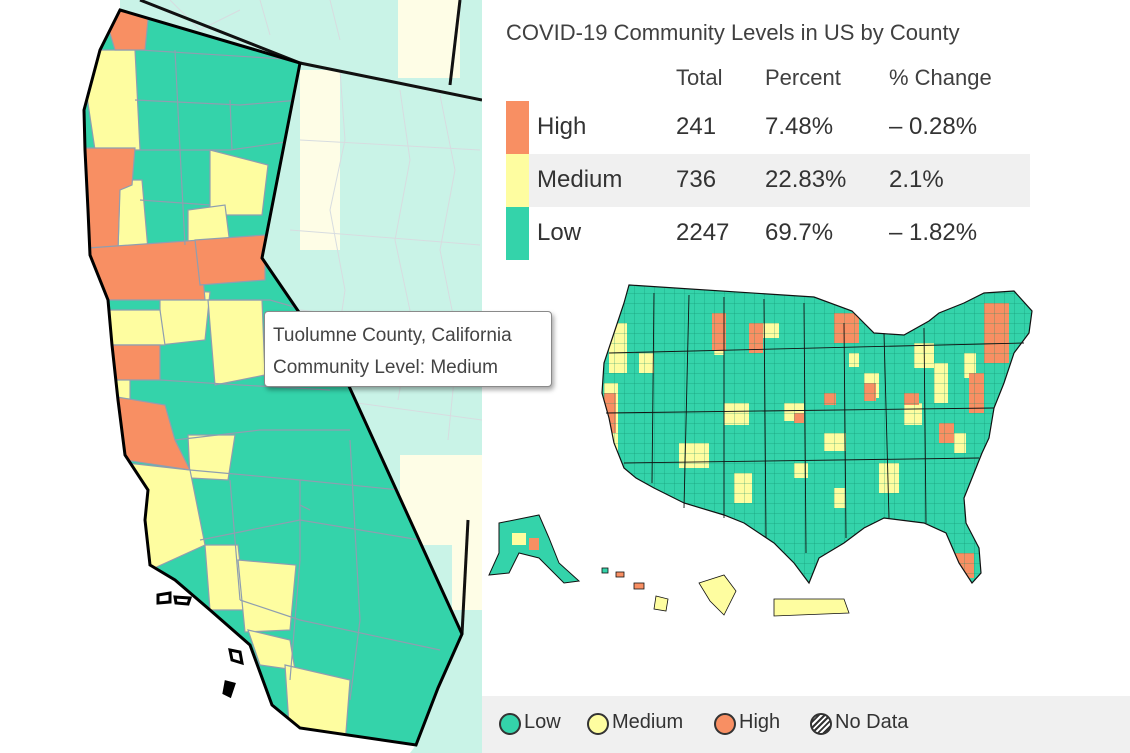 The width and height of the screenshot is (1130, 753). I want to click on high-color-swatch, so click(517, 127).